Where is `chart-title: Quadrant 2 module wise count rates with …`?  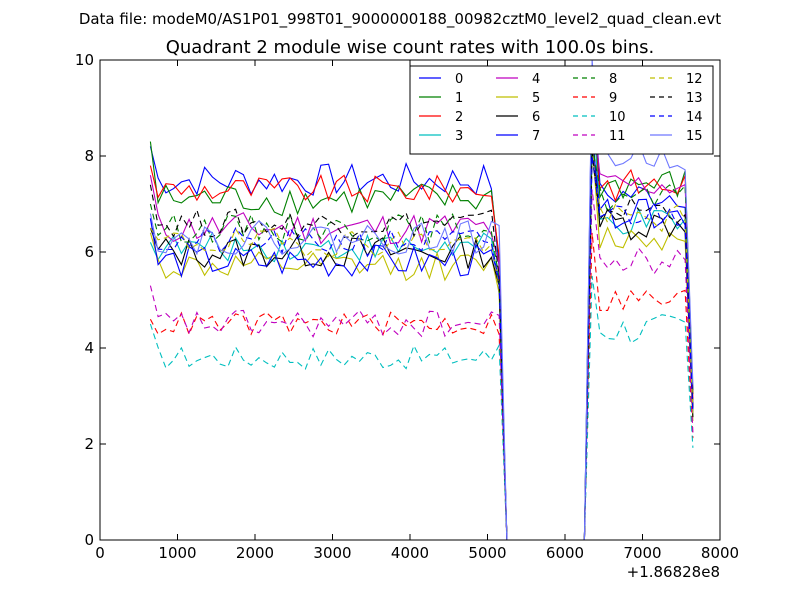 chart-title: Quadrant 2 module wise count rates with … is located at coordinates (410, 47).